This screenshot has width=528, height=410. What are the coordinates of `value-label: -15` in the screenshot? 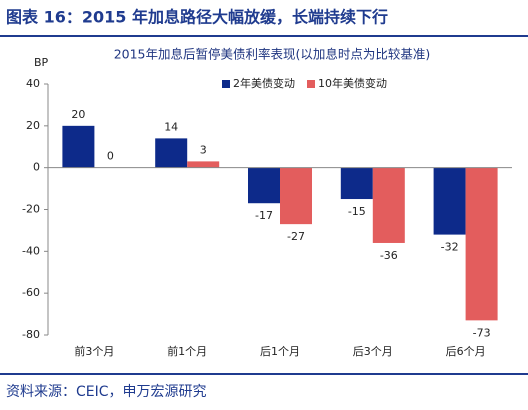 It's located at (357, 211).